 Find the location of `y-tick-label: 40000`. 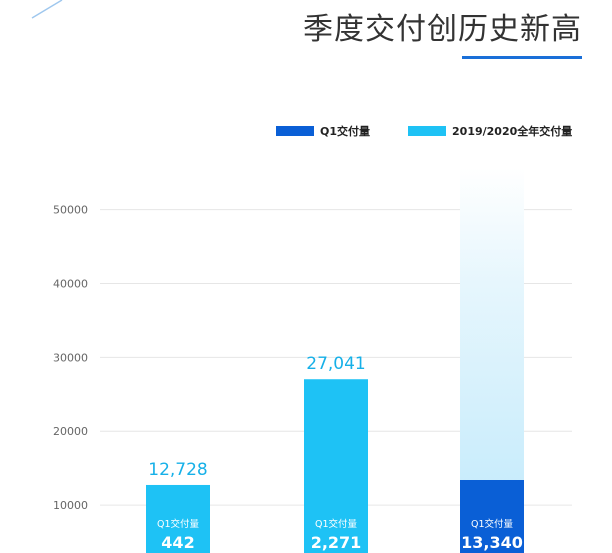

y-tick-label: 40000 is located at coordinates (70, 283).